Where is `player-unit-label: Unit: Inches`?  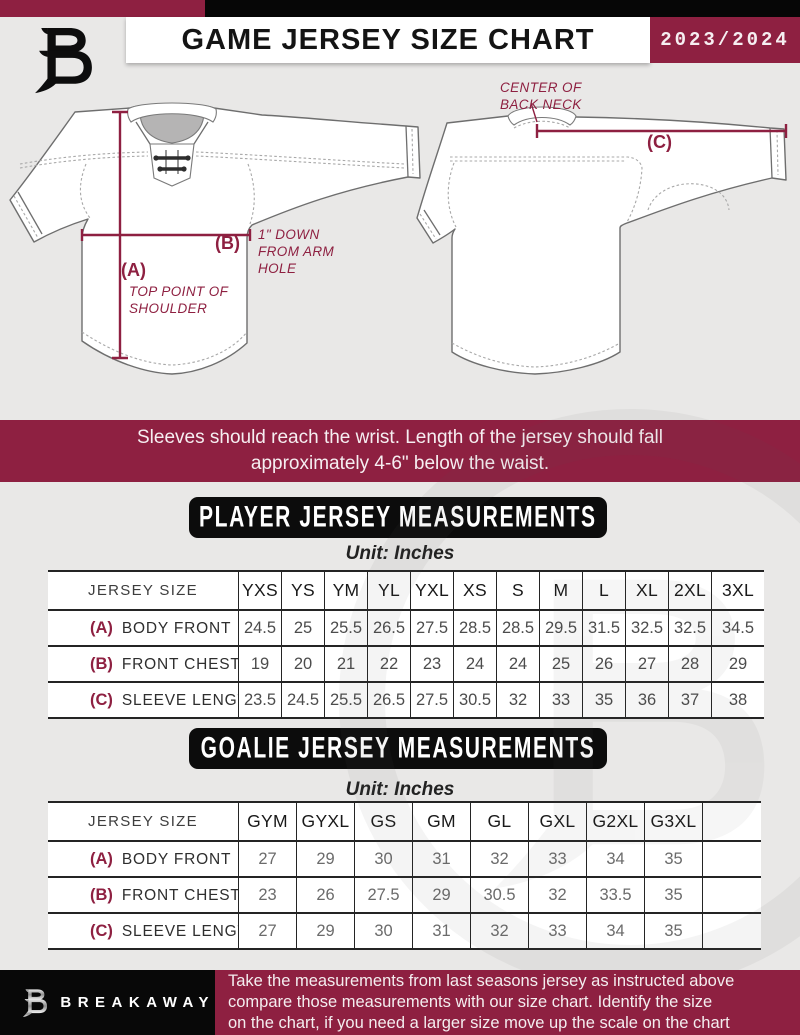 player-unit-label: Unit: Inches is located at coordinates (400, 553).